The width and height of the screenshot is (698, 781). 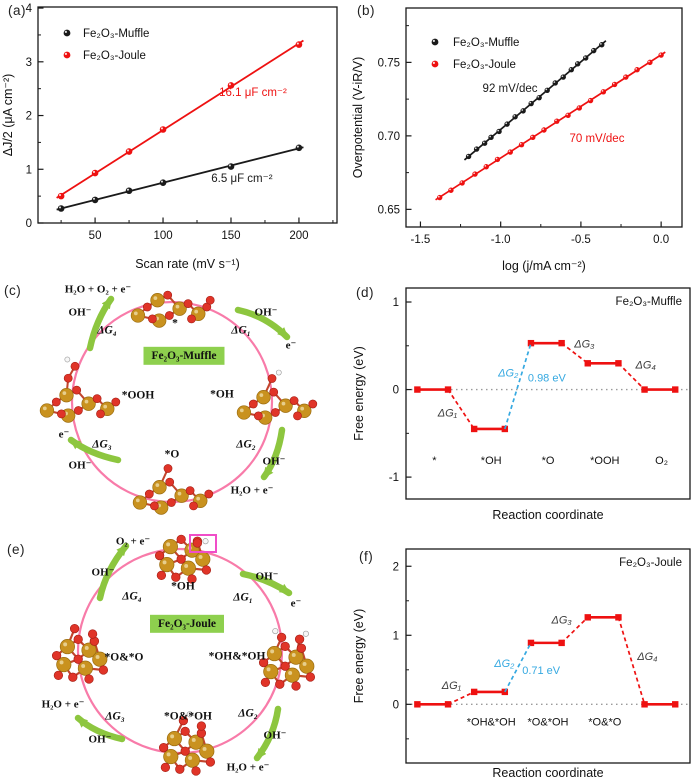 I want to click on svg-text: *O&*O, so click(x=604, y=723).